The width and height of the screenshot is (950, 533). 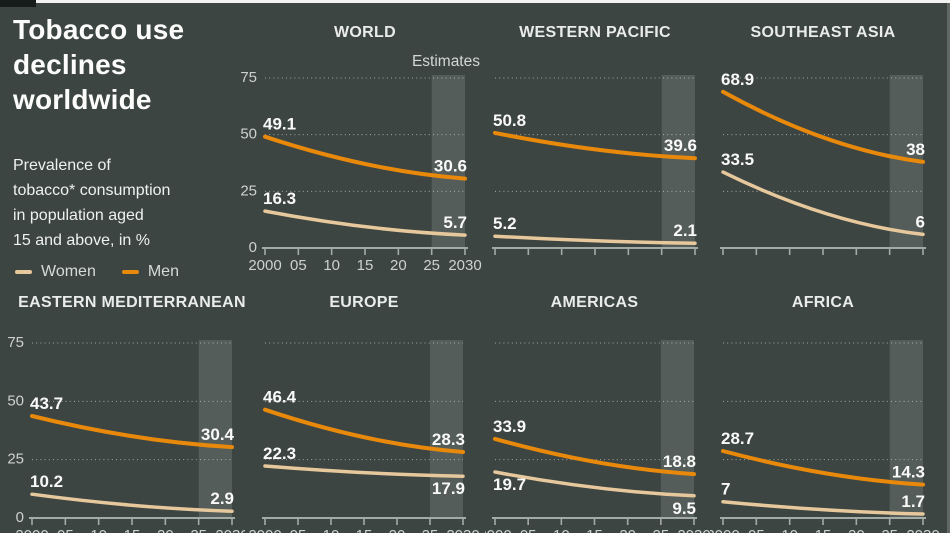 What do you see at coordinates (685, 230) in the screenshot?
I see `women-end-value: 2.1` at bounding box center [685, 230].